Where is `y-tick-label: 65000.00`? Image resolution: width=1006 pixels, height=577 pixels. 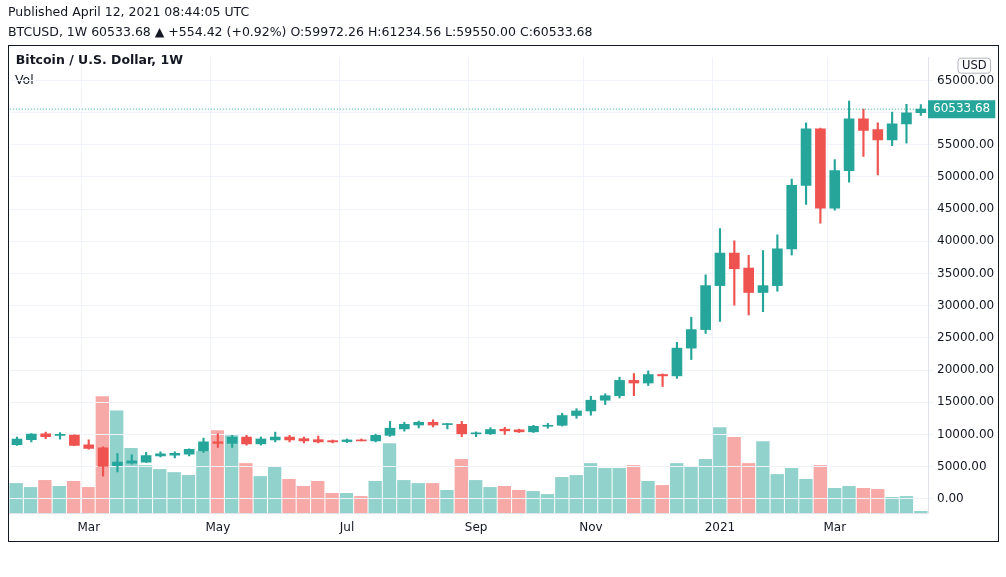 y-tick-label: 65000.00 is located at coordinates (966, 79).